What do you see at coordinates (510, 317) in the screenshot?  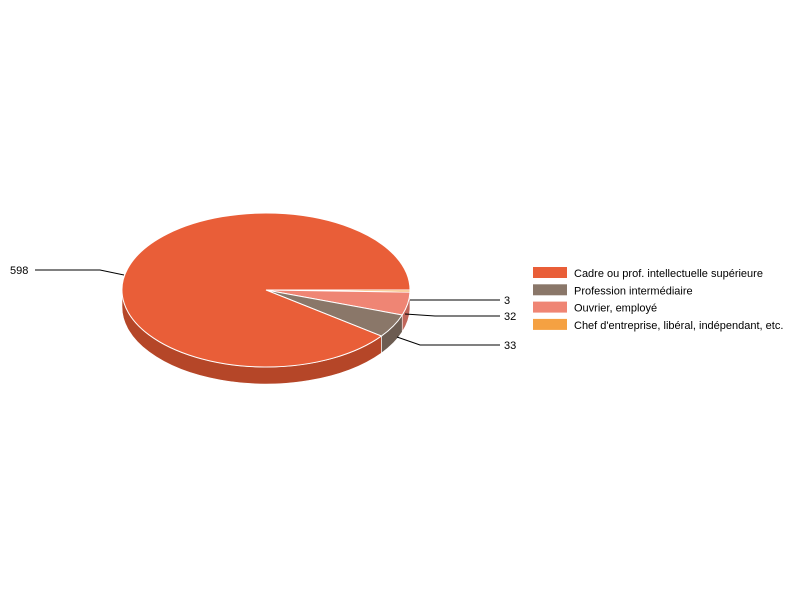 I see `data-label-2: 32` at bounding box center [510, 317].